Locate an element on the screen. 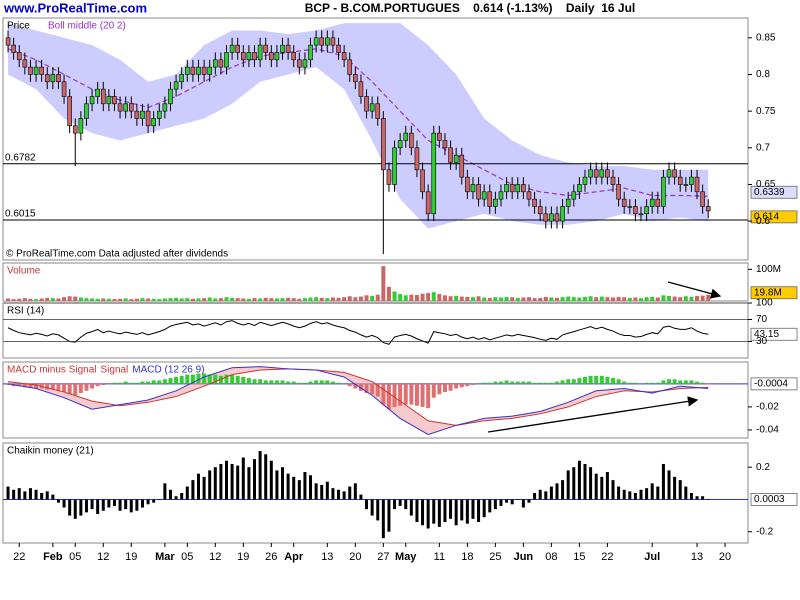 The height and width of the screenshot is (600, 800). y-tick-label: 0.2 is located at coordinates (763, 467).